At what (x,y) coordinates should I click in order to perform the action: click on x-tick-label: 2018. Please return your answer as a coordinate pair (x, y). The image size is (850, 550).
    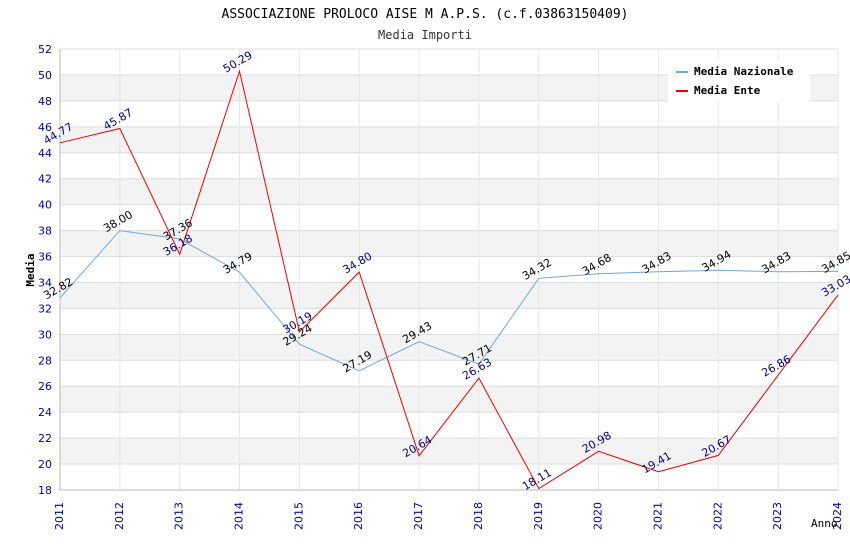
    Looking at the image, I should click on (478, 516).